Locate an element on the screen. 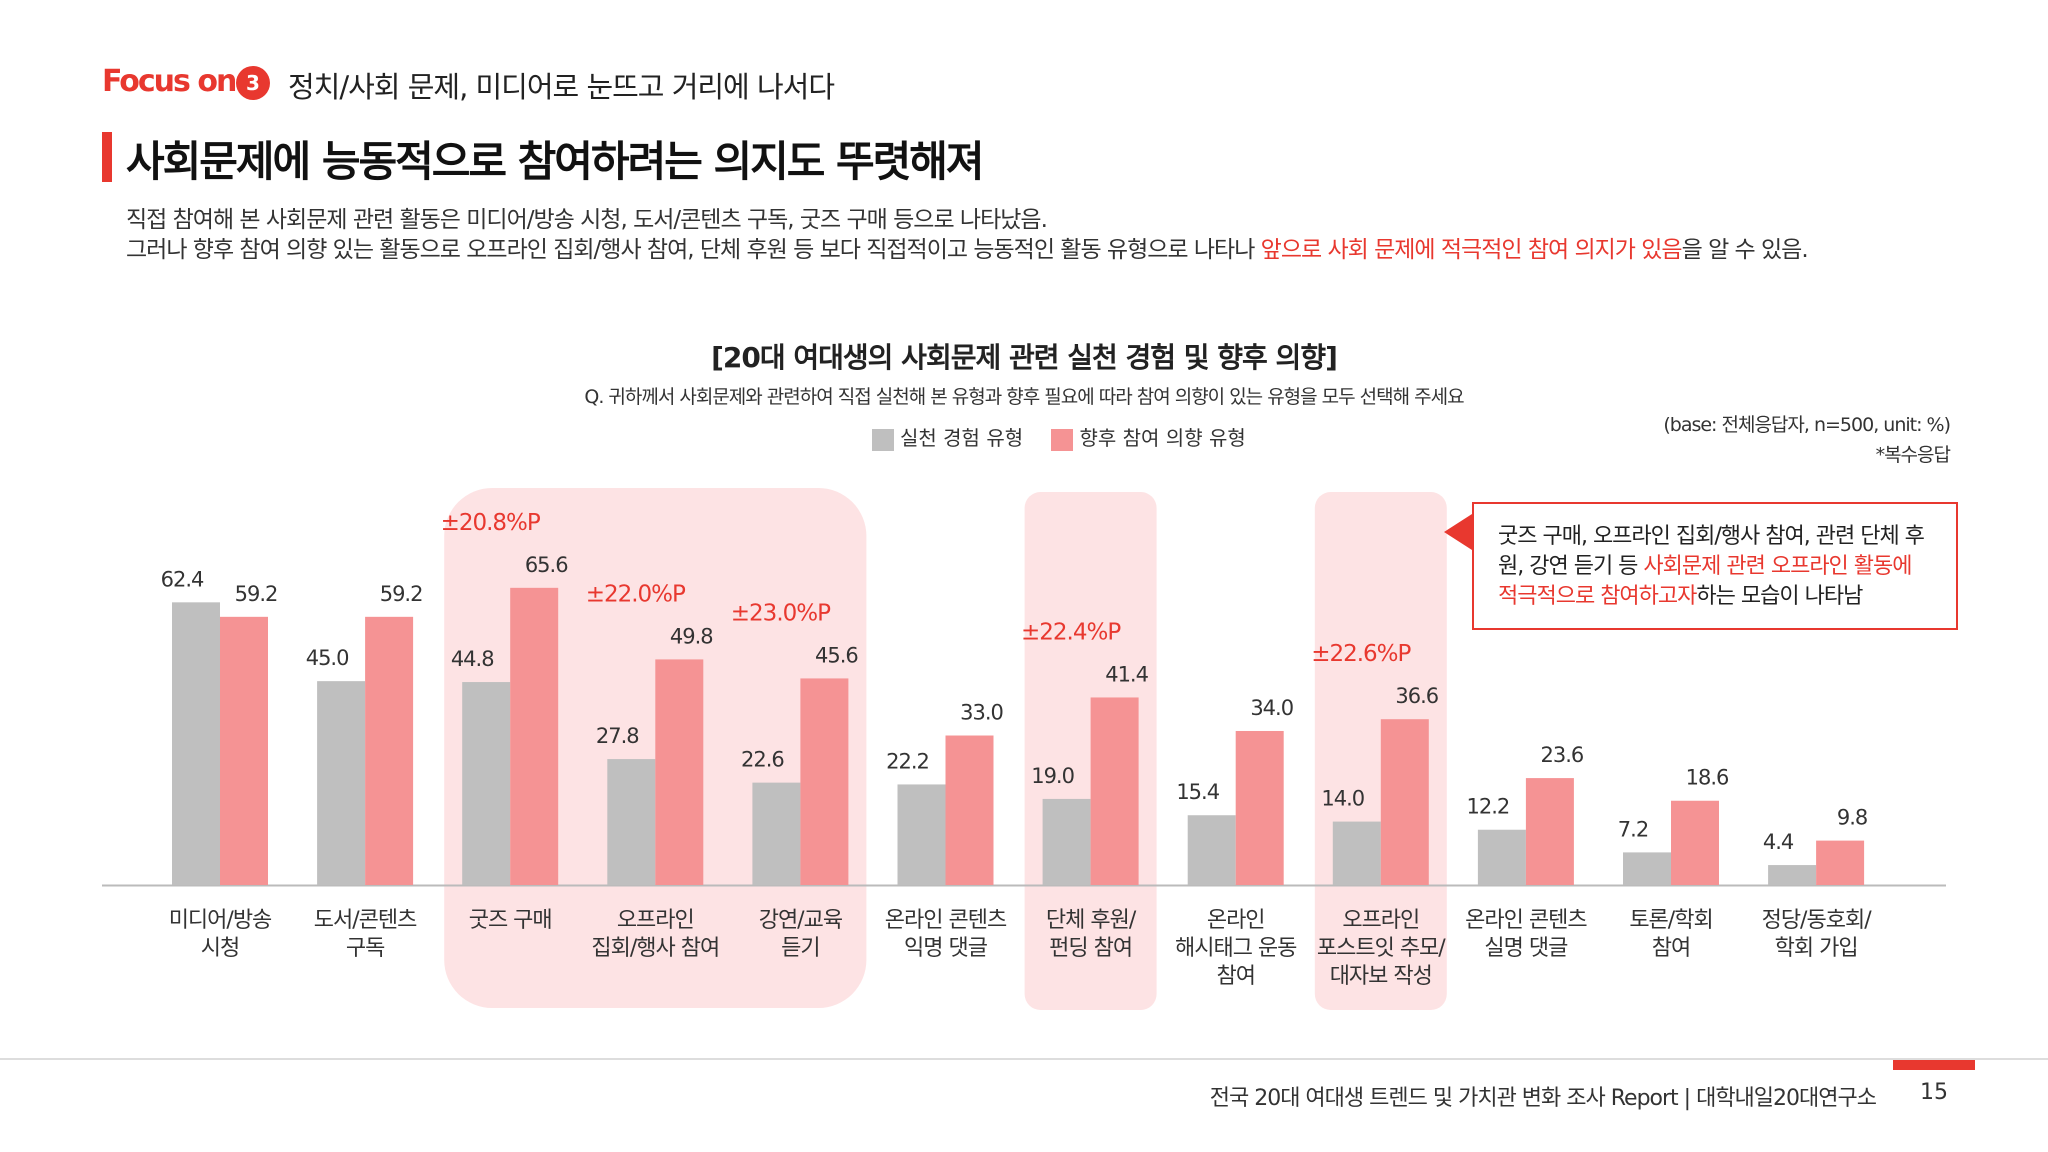 The width and height of the screenshot is (2048, 1152). category-label: 온라인 is located at coordinates (1236, 920).